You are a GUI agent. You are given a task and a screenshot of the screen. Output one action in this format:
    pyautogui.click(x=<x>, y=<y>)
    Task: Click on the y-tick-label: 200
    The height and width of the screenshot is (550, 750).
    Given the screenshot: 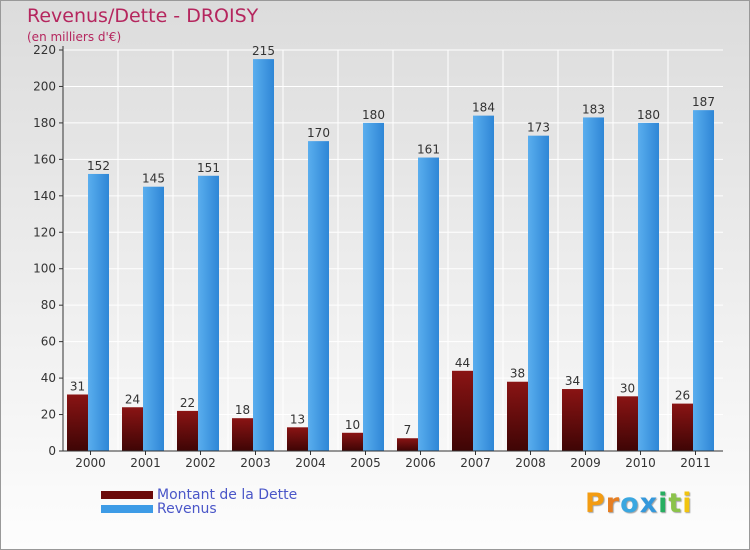 What is the action you would take?
    pyautogui.click(x=44, y=86)
    